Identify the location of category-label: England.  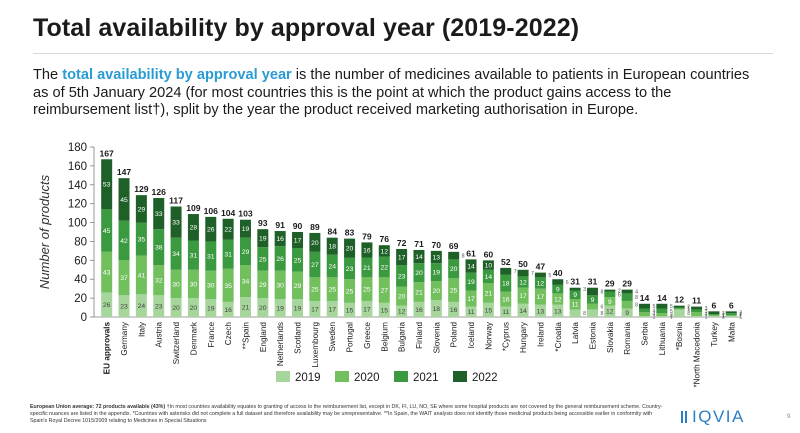
(263, 337).